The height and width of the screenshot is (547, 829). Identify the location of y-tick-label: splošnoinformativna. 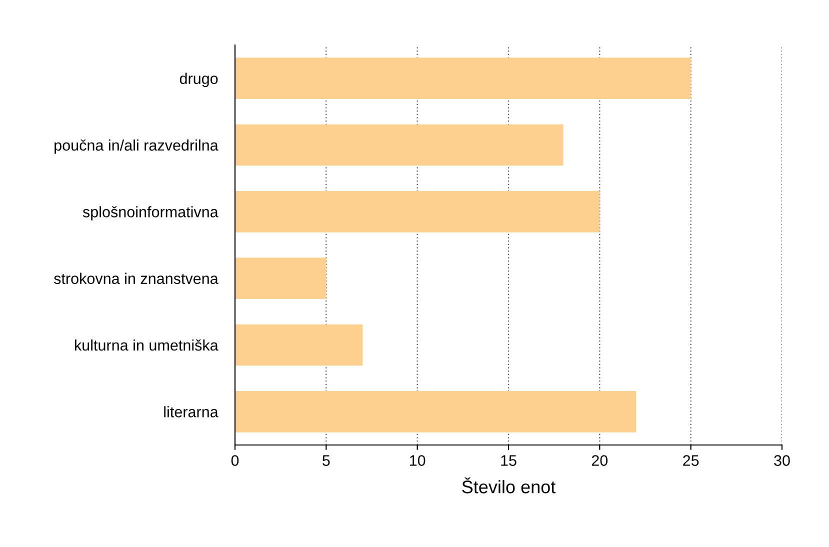
(150, 213).